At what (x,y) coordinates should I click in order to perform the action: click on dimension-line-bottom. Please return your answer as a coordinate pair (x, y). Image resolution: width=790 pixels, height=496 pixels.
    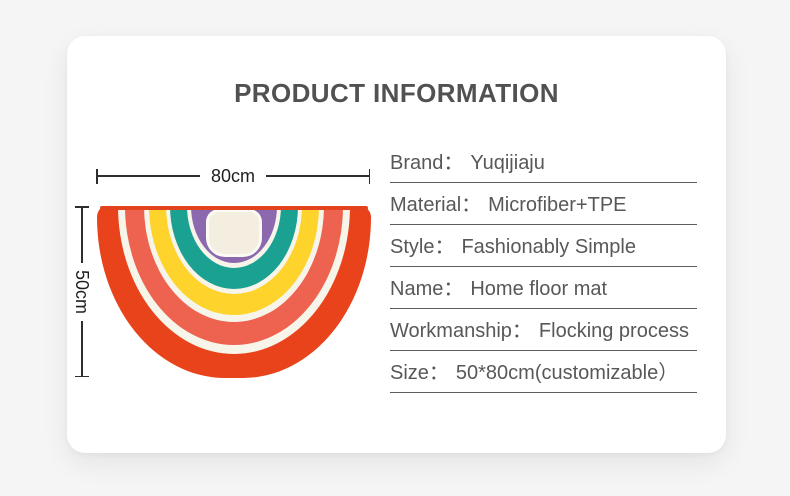
    Looking at the image, I should click on (82, 348).